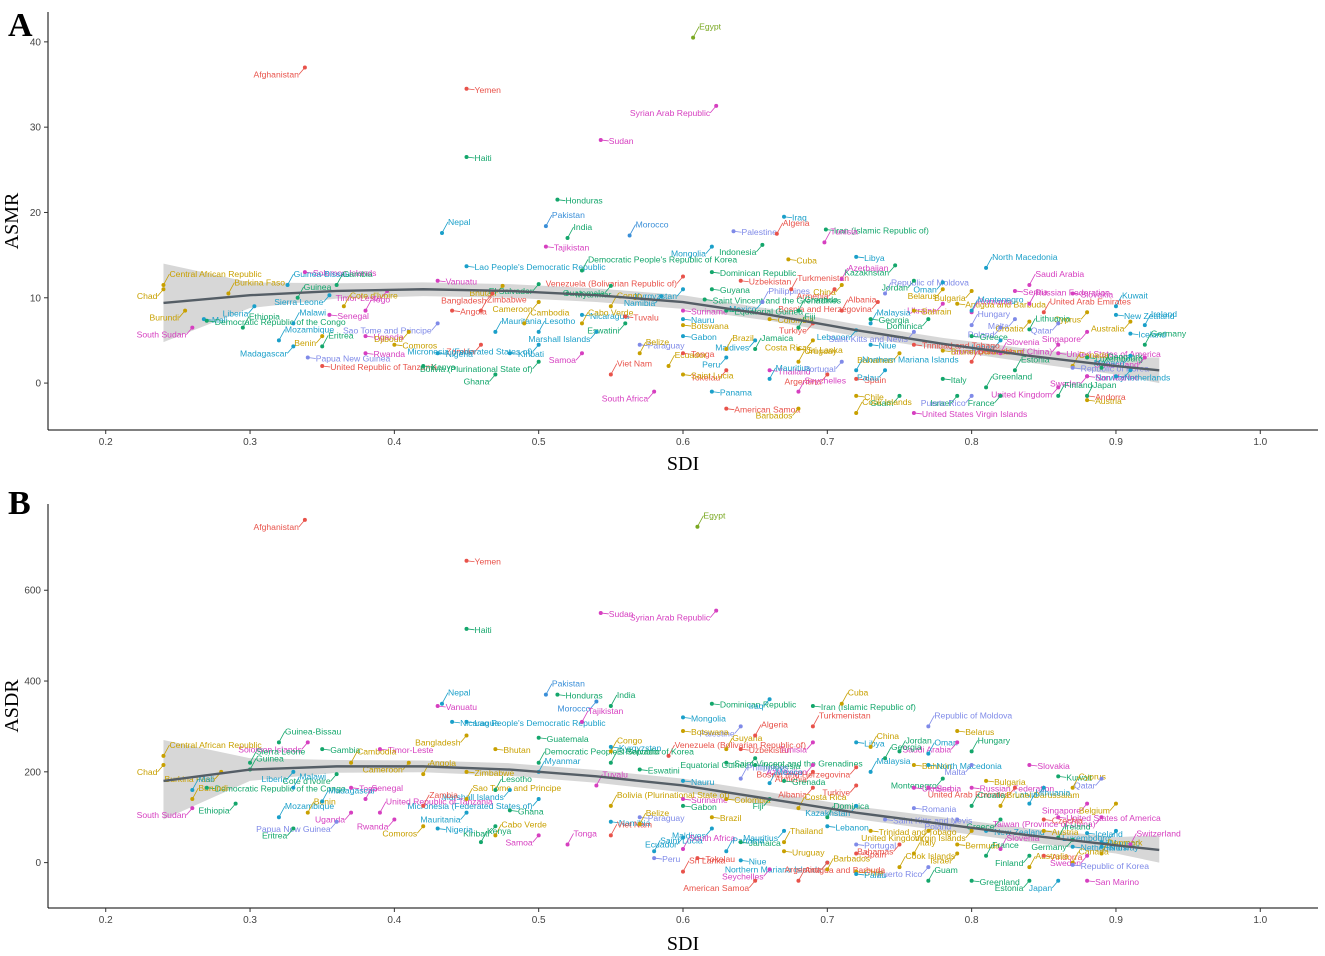  I want to click on point-label: Jordan, so click(918, 740).